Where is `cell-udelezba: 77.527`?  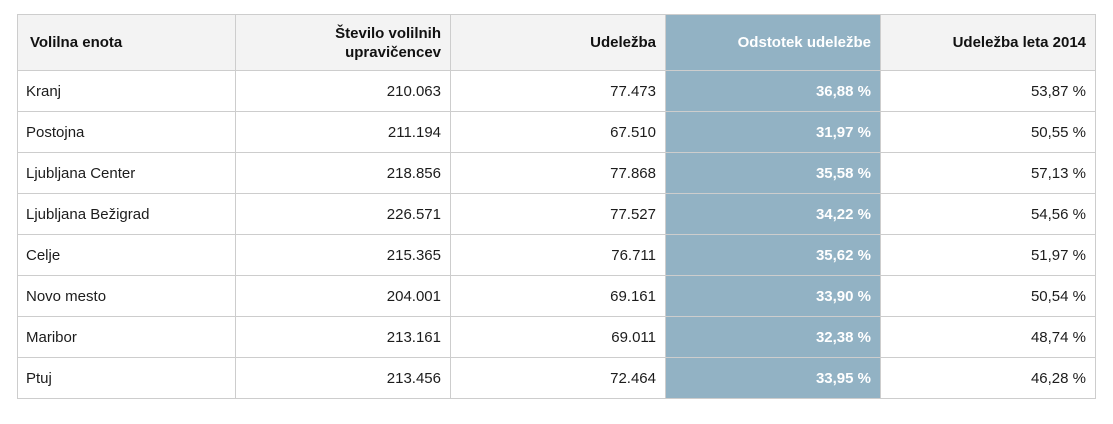 cell-udelezba: 77.527 is located at coordinates (558, 214).